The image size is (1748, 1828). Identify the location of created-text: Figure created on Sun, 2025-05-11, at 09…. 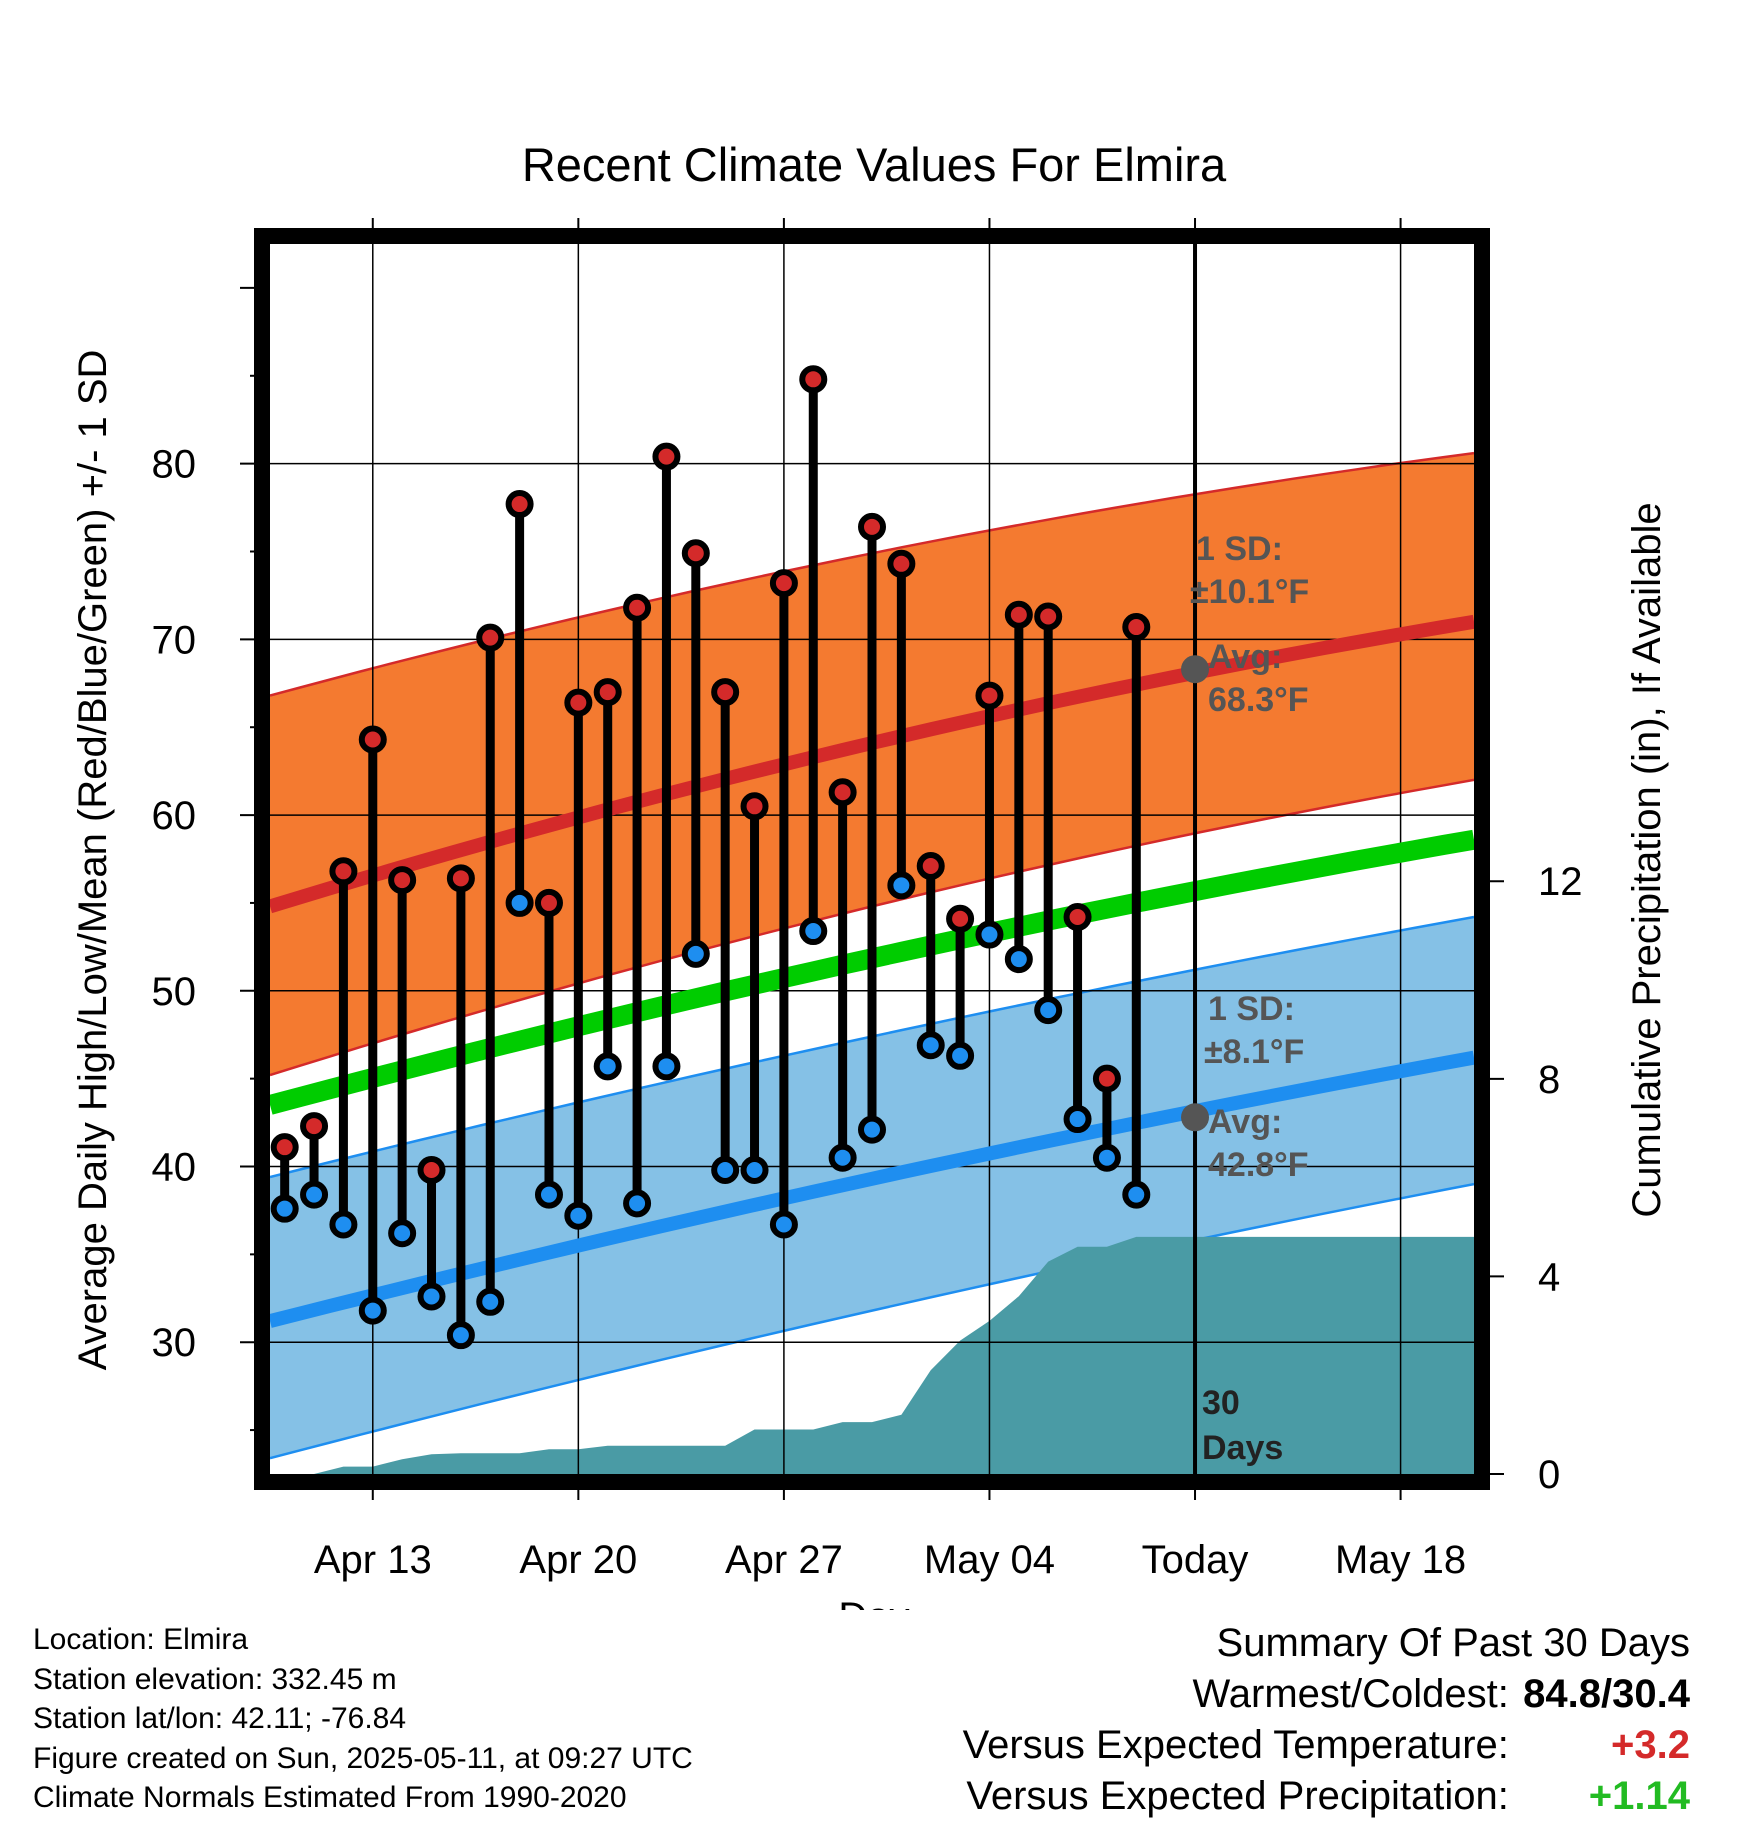
(363, 1758).